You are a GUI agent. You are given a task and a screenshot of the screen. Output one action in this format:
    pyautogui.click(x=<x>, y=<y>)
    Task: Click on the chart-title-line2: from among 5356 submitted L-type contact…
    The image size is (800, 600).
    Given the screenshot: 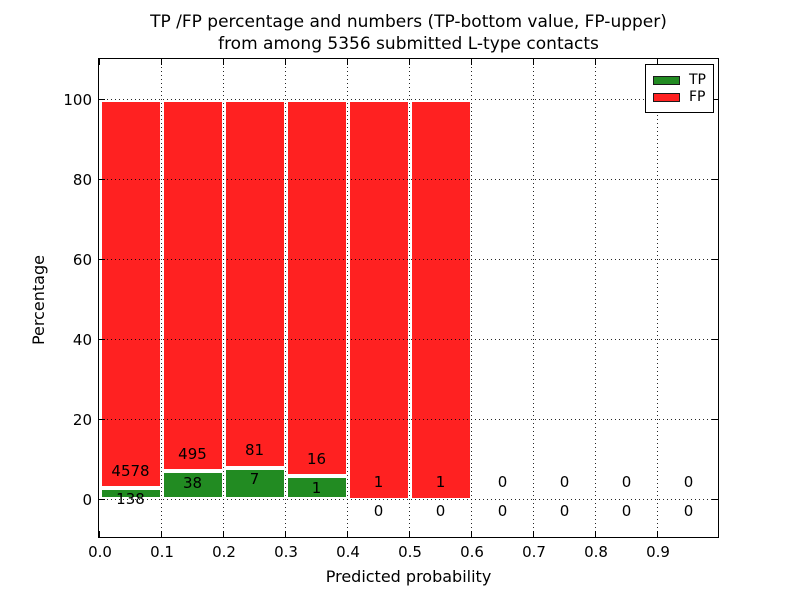 What is the action you would take?
    pyautogui.click(x=408, y=44)
    